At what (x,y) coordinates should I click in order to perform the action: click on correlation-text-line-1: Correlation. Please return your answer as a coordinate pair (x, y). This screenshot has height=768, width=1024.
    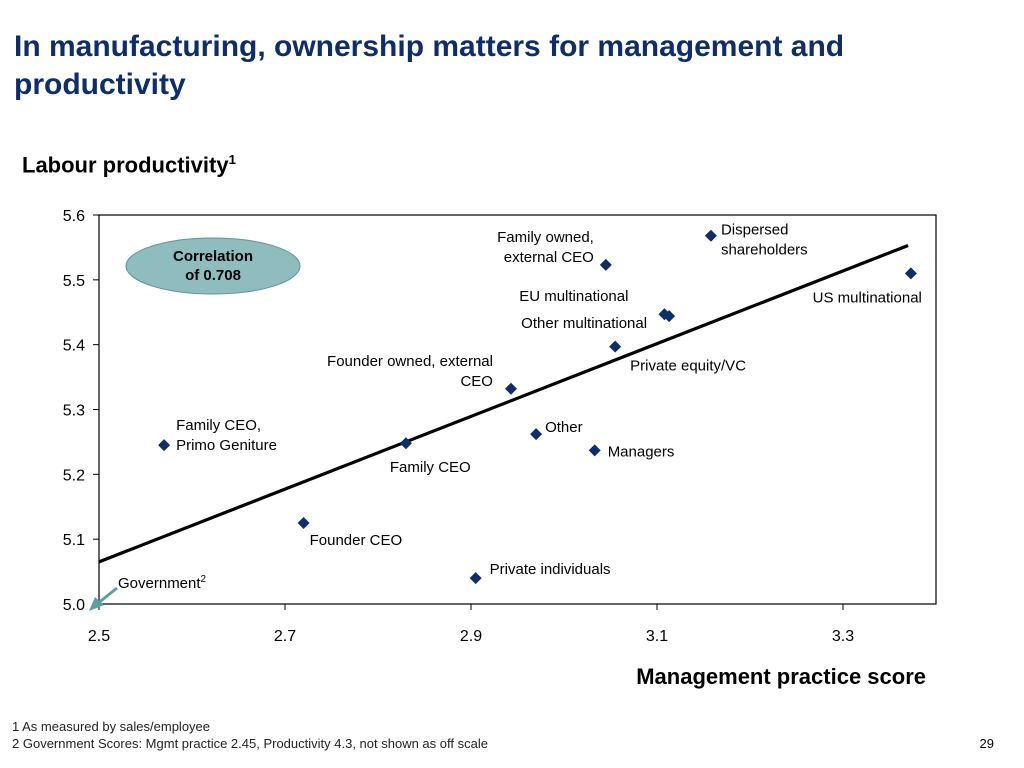
    Looking at the image, I should click on (213, 256).